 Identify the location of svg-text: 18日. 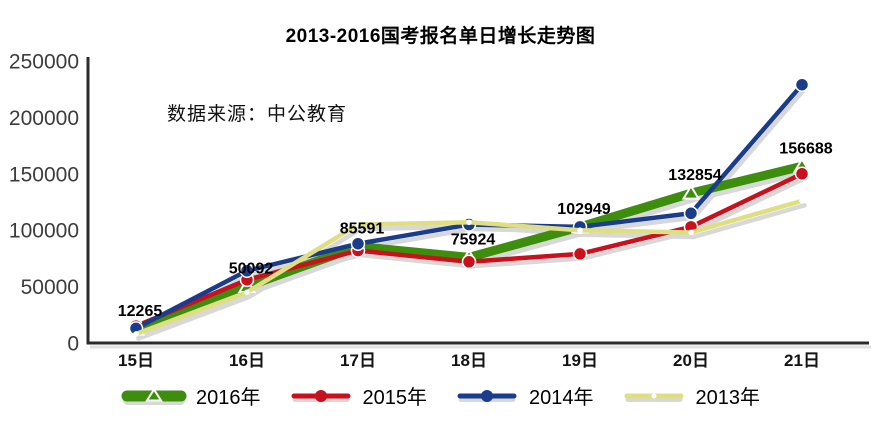
(469, 360).